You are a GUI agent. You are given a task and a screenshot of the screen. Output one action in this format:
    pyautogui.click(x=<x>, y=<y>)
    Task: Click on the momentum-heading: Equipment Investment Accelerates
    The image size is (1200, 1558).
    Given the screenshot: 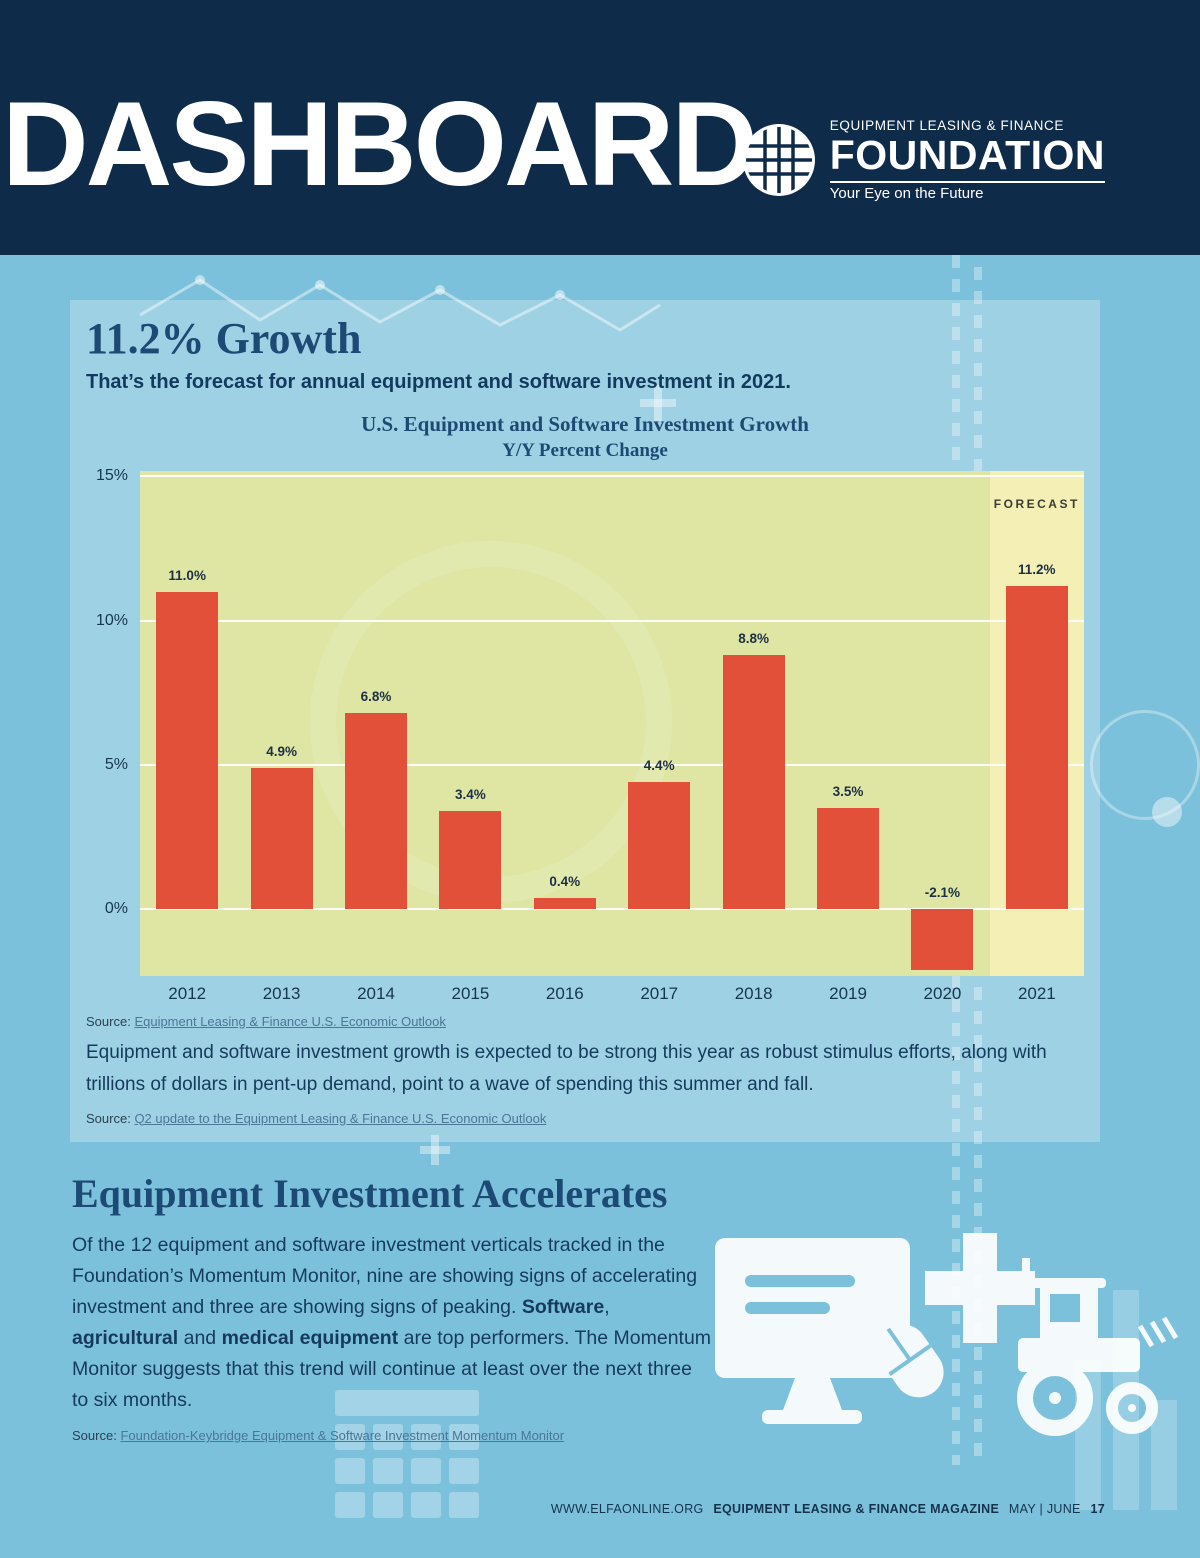 What is the action you would take?
    pyautogui.click(x=370, y=1193)
    